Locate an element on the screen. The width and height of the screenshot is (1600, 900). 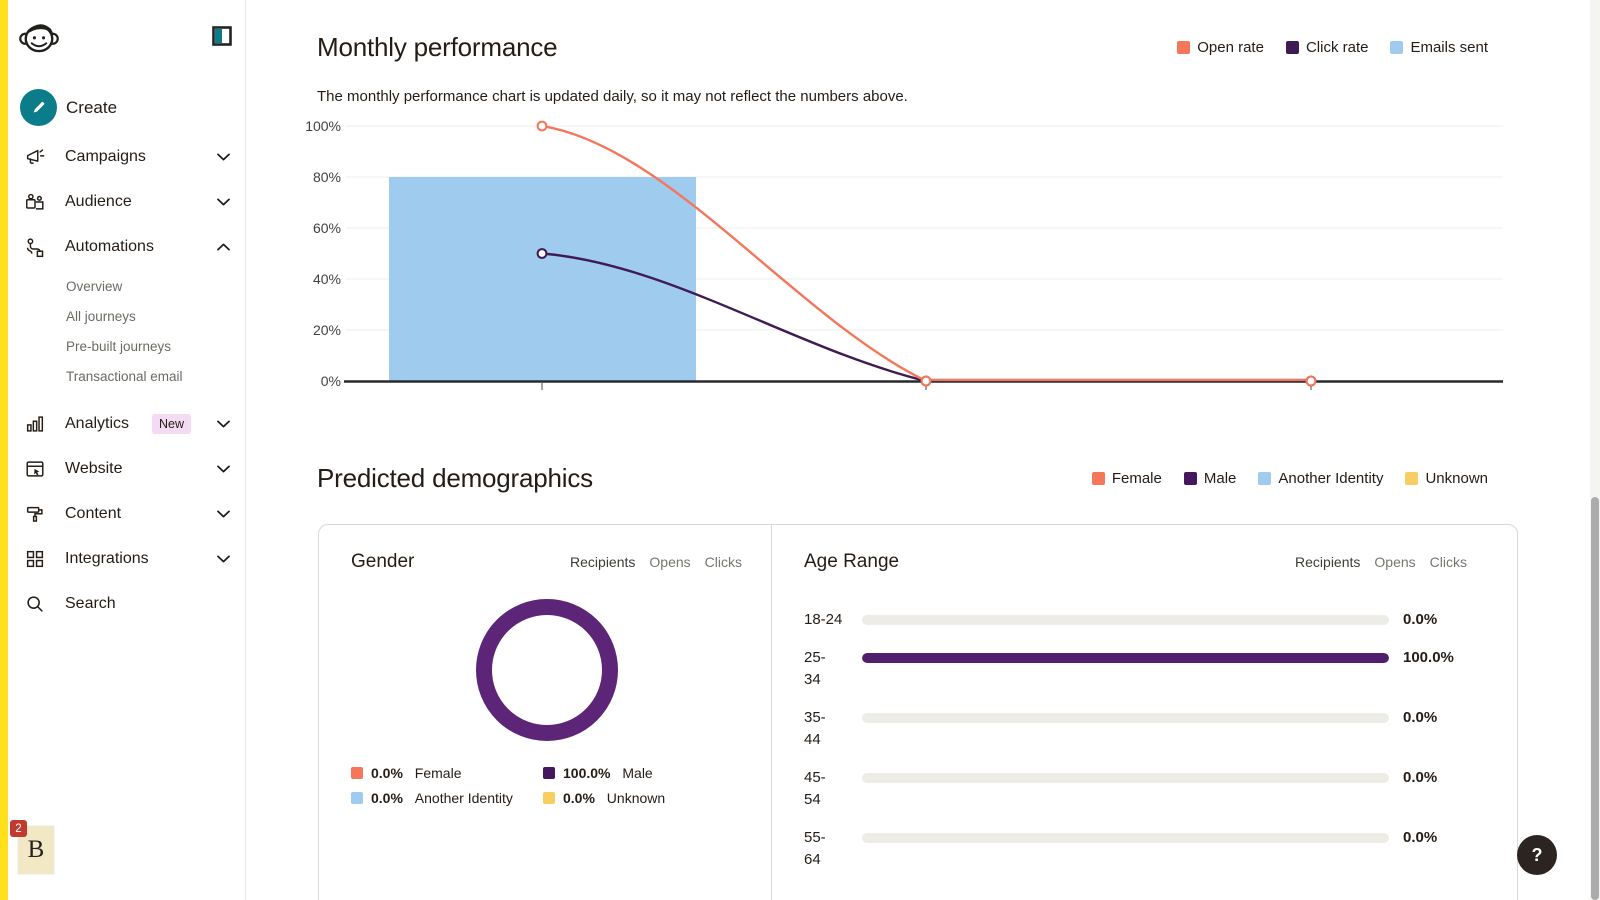
legend-another-identity: Another Identity is located at coordinates (1320, 478).